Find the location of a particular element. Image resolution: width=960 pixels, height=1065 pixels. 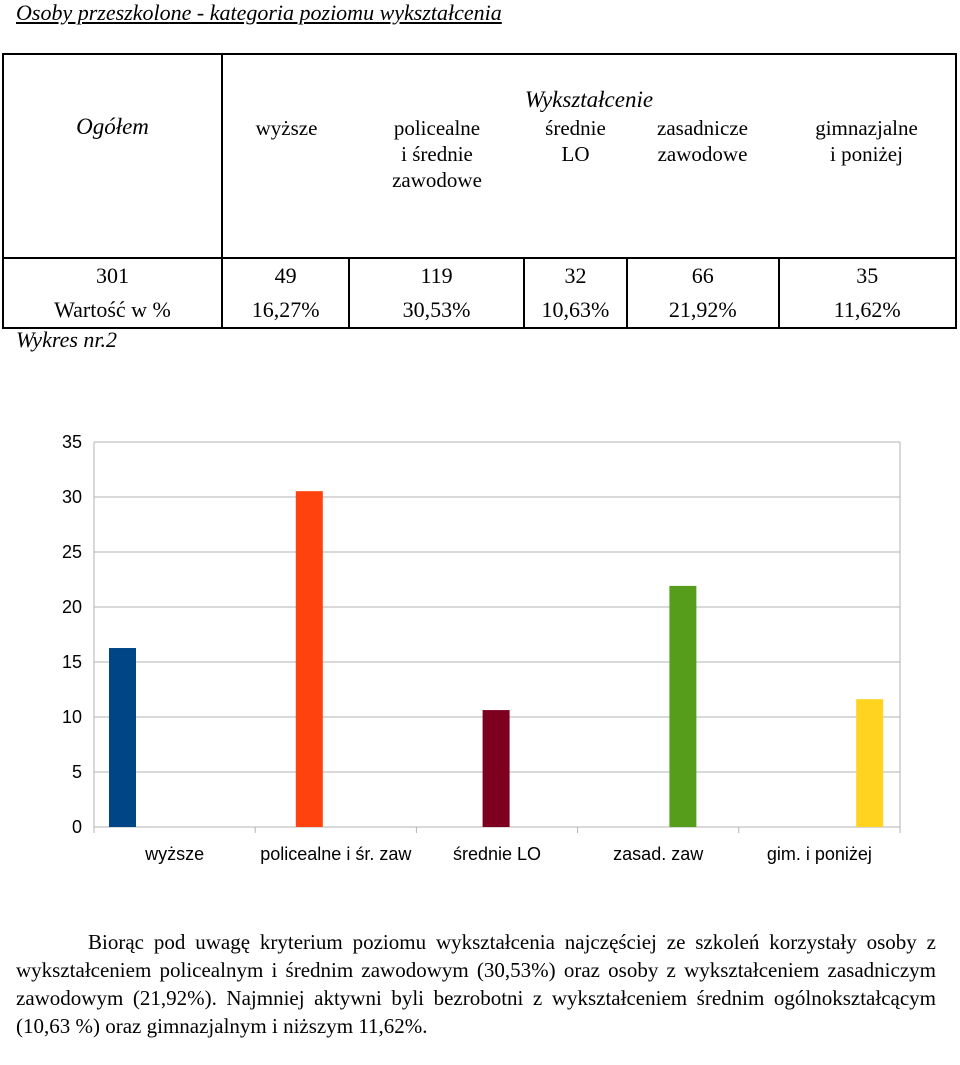

data-cell-1: 119 30,53% is located at coordinates (436, 293).